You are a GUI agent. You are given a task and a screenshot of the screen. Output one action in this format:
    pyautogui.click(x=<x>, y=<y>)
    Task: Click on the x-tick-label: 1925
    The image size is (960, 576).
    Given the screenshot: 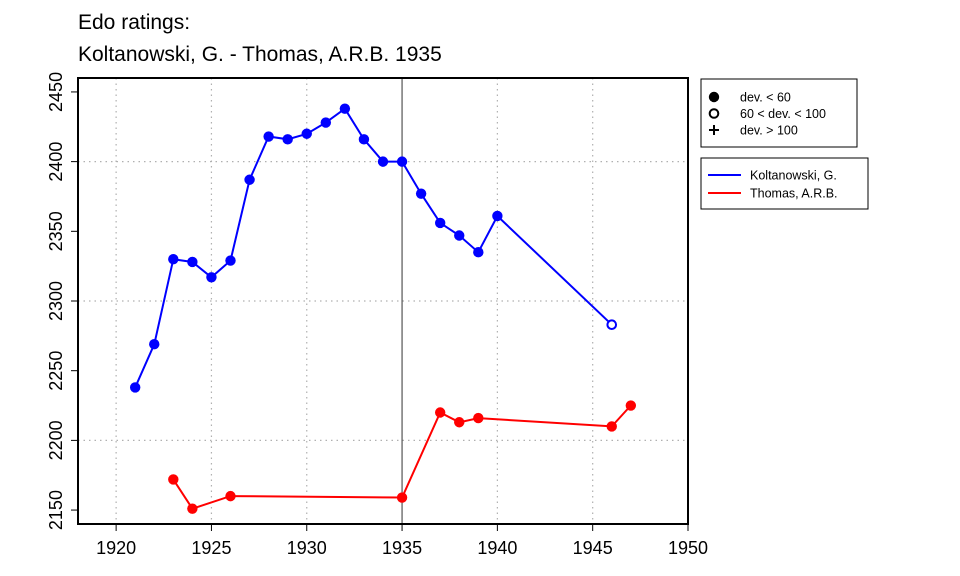 What is the action you would take?
    pyautogui.click(x=211, y=548)
    